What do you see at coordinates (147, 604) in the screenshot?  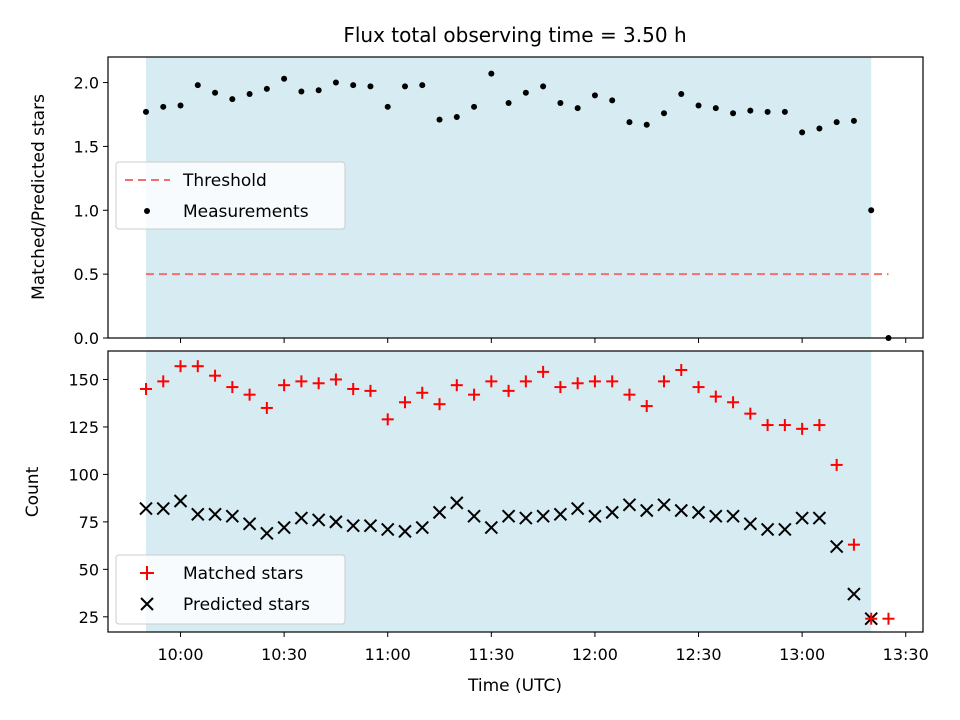 I see `legend-predicted-swatch` at bounding box center [147, 604].